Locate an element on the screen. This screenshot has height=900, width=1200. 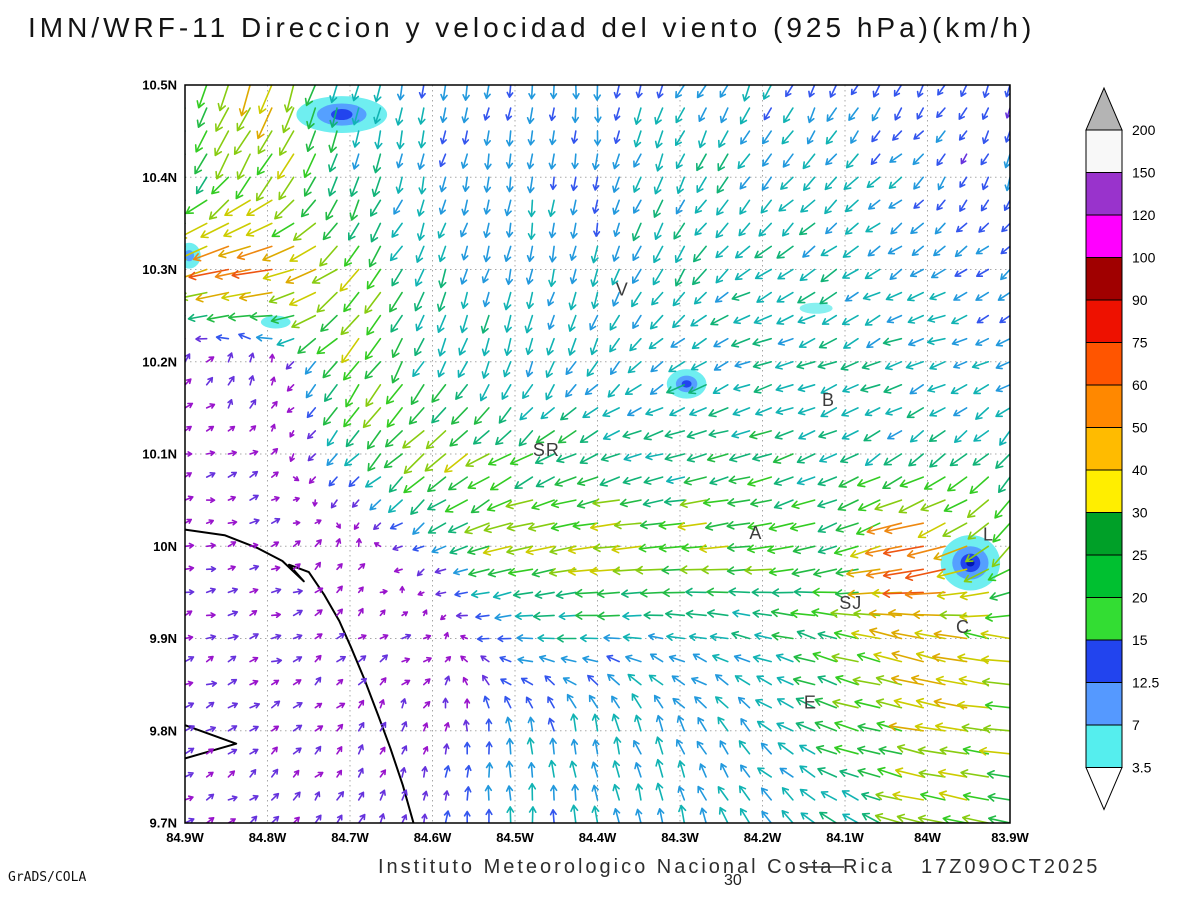
city-label: A is located at coordinates (755, 533).